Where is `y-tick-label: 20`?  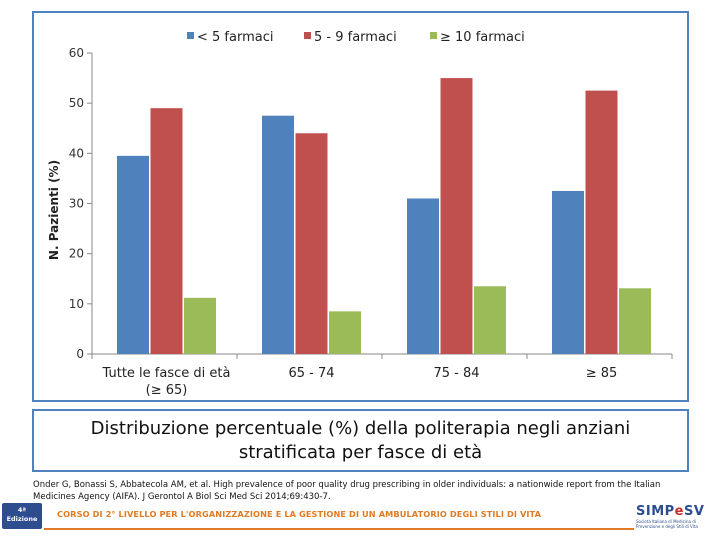
y-tick-label: 20 is located at coordinates (76, 254).